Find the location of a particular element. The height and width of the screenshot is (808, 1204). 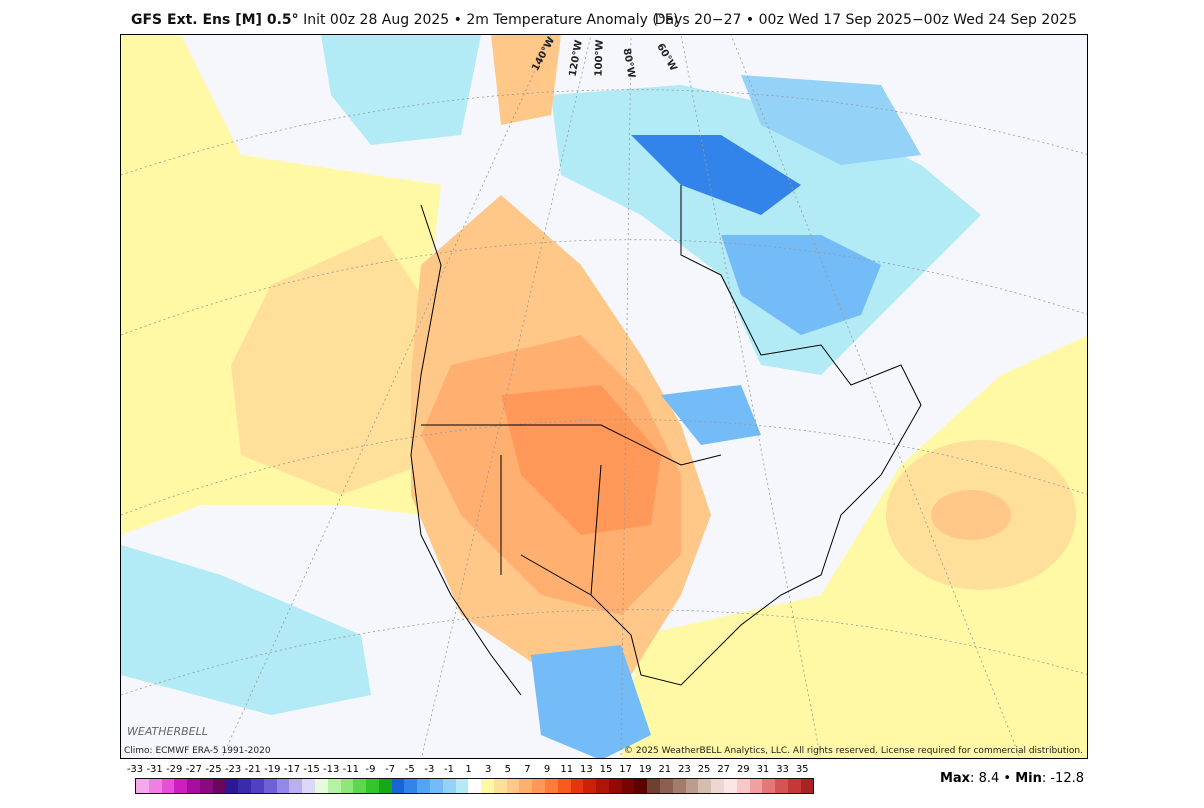

meridian-label-100w: 100°W is located at coordinates (599, 58).